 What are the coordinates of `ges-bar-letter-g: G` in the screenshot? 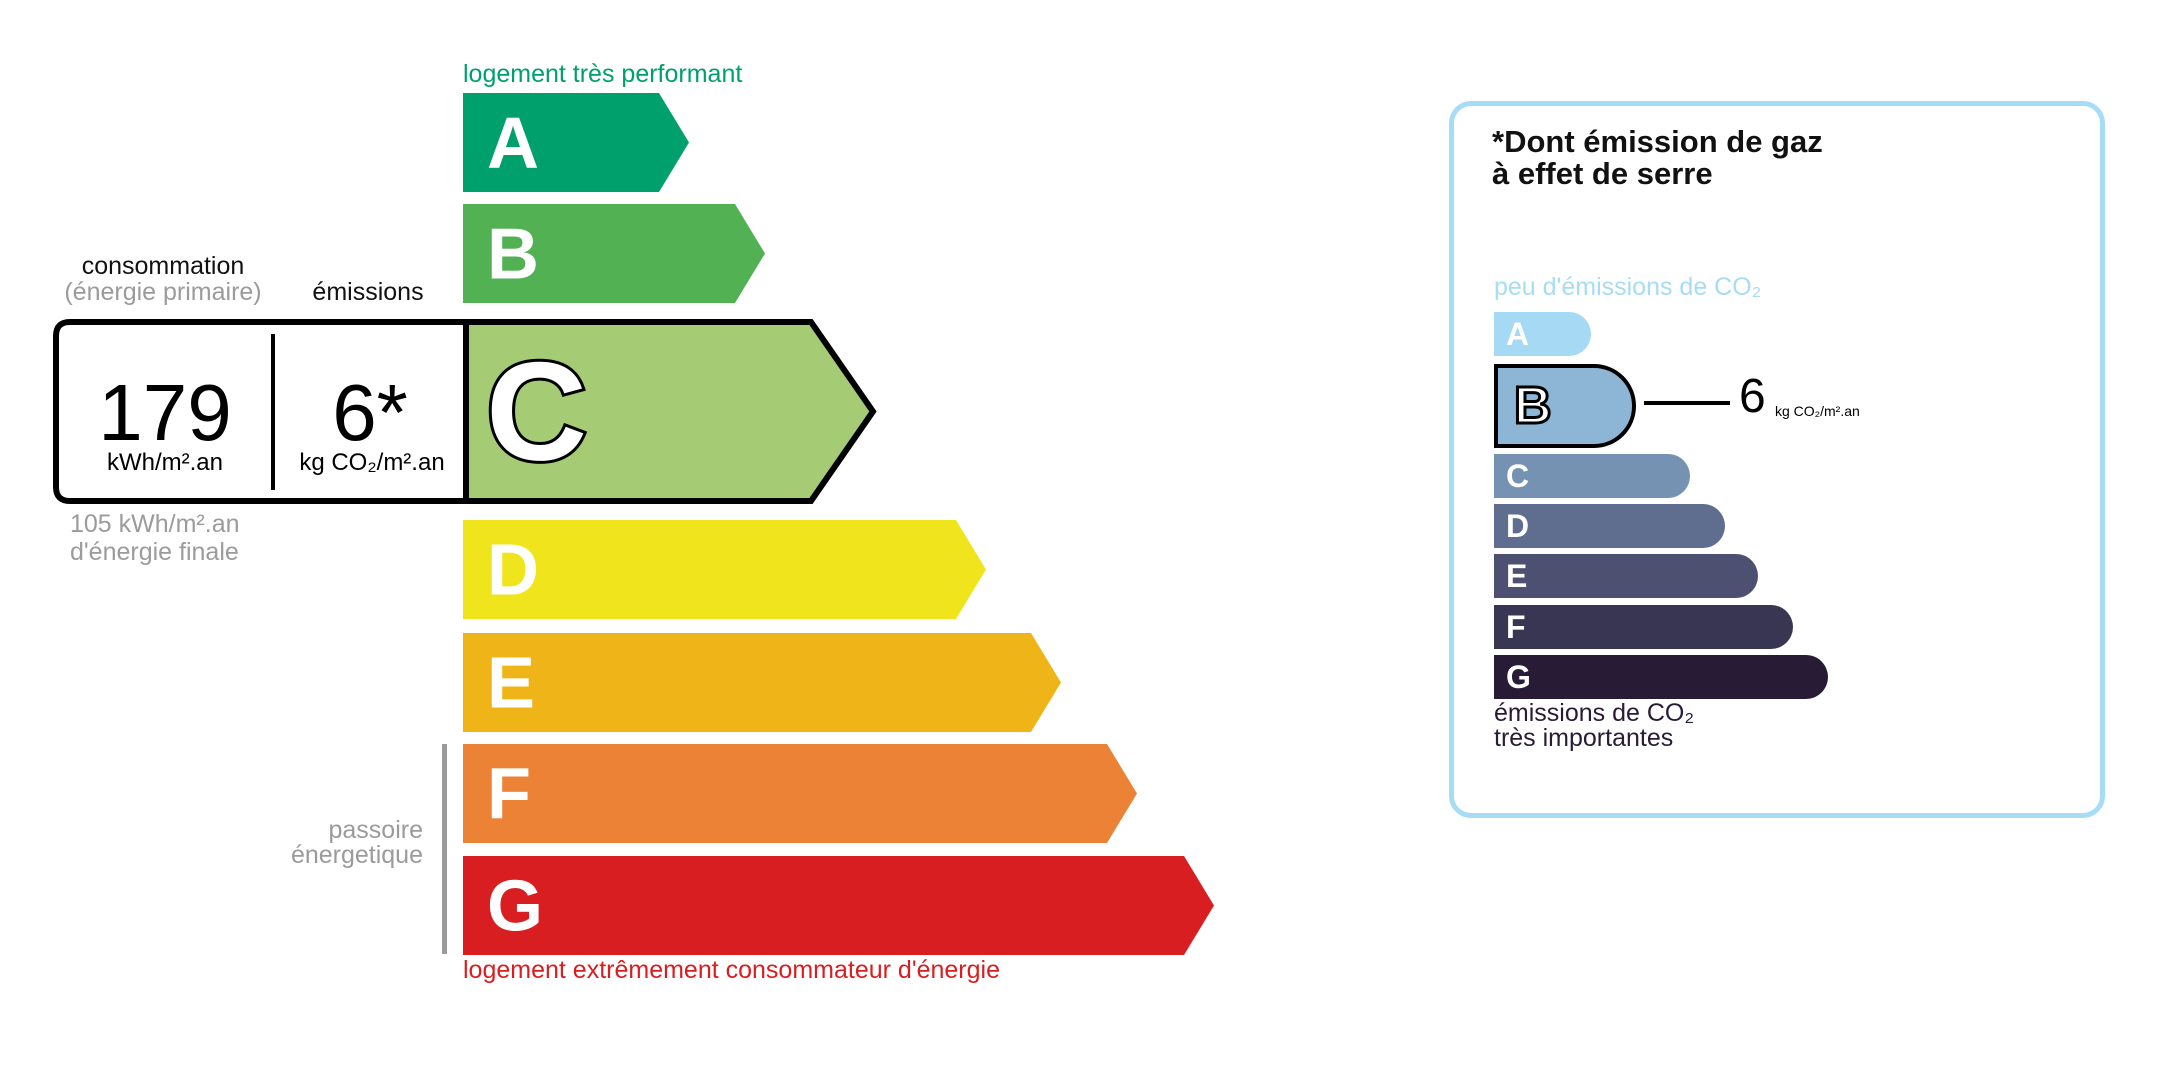 It's located at (1518, 676).